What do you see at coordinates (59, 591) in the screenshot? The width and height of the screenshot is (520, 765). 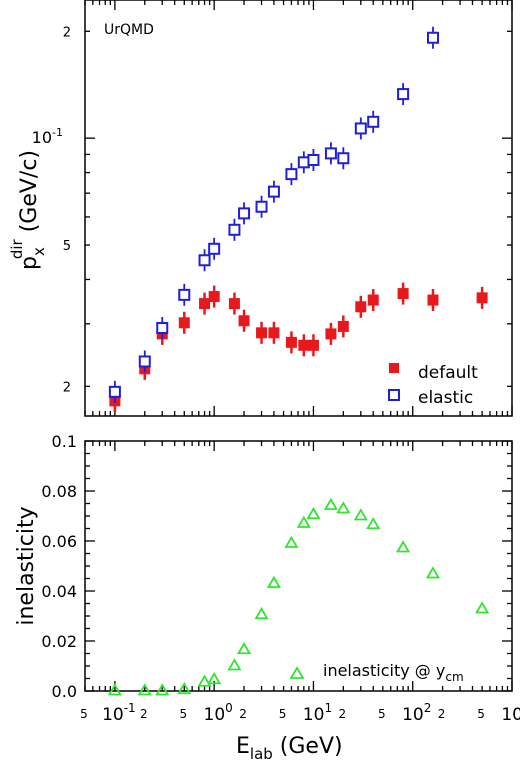 I see `bottom-y-tick-label: 0.04` at bounding box center [59, 591].